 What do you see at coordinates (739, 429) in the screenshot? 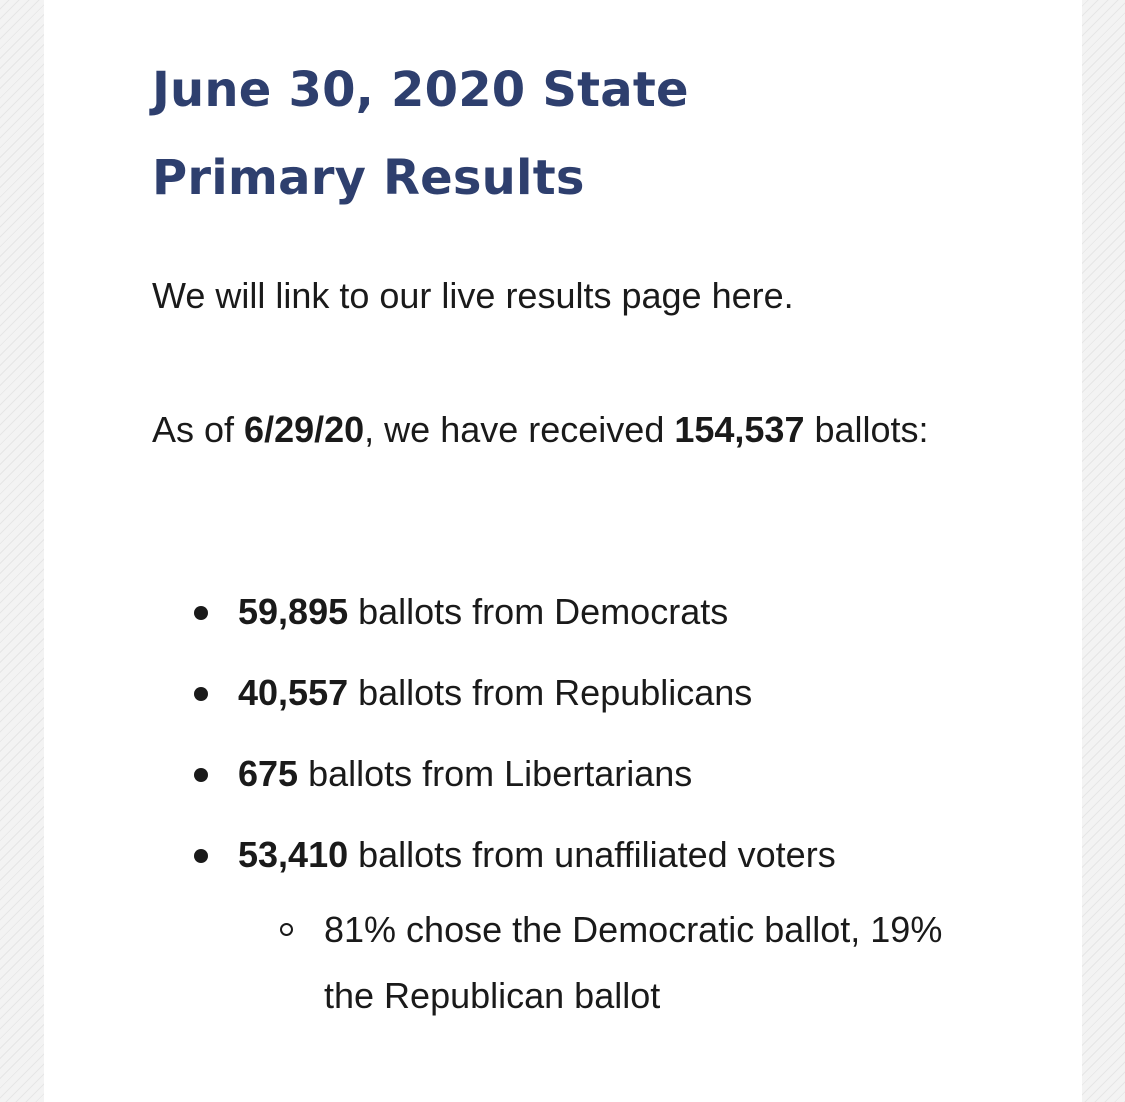
I see `summary-total: 154,537` at bounding box center [739, 429].